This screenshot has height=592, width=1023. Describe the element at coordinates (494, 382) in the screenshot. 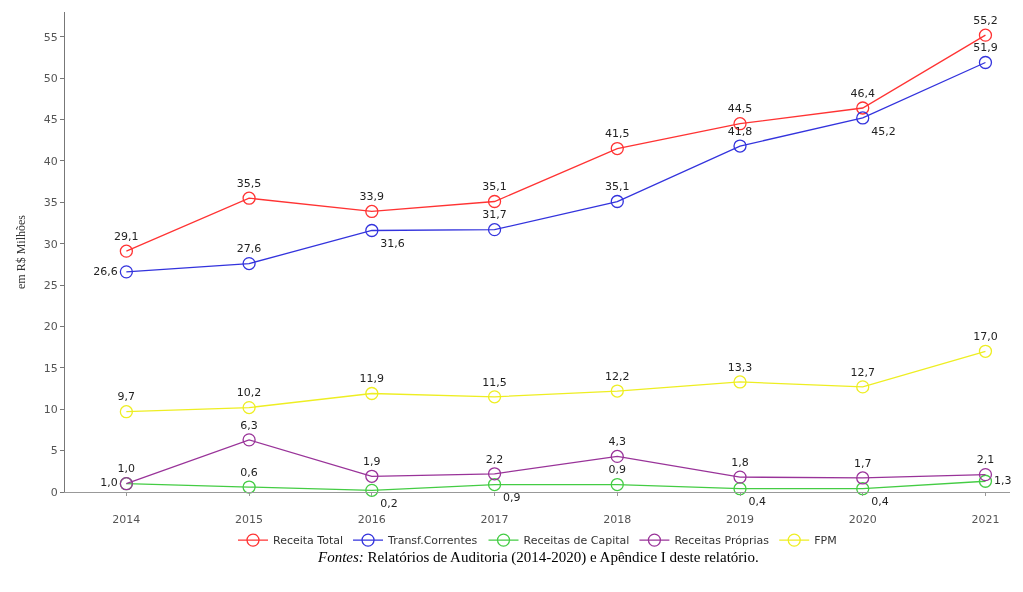

I see `data-label: 11,5` at that location.